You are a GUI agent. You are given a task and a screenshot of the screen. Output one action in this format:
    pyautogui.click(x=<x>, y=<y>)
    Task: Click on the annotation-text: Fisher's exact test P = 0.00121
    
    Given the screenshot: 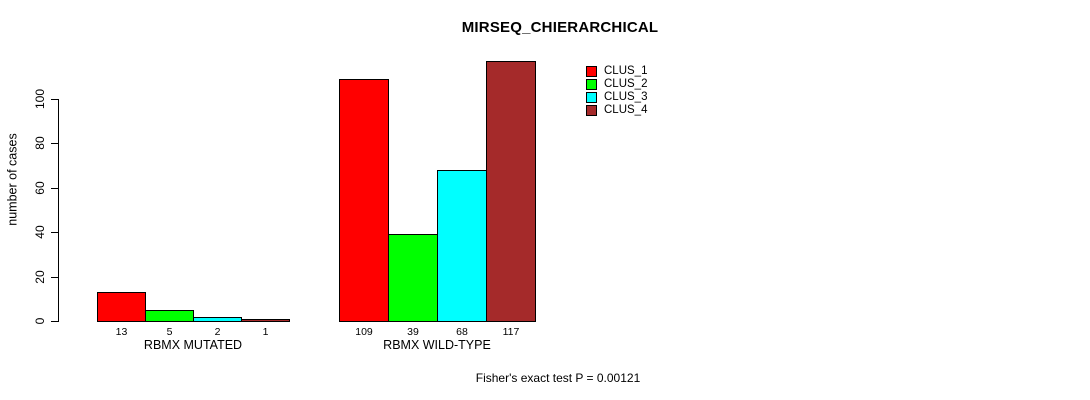 What is the action you would take?
    pyautogui.click(x=558, y=378)
    